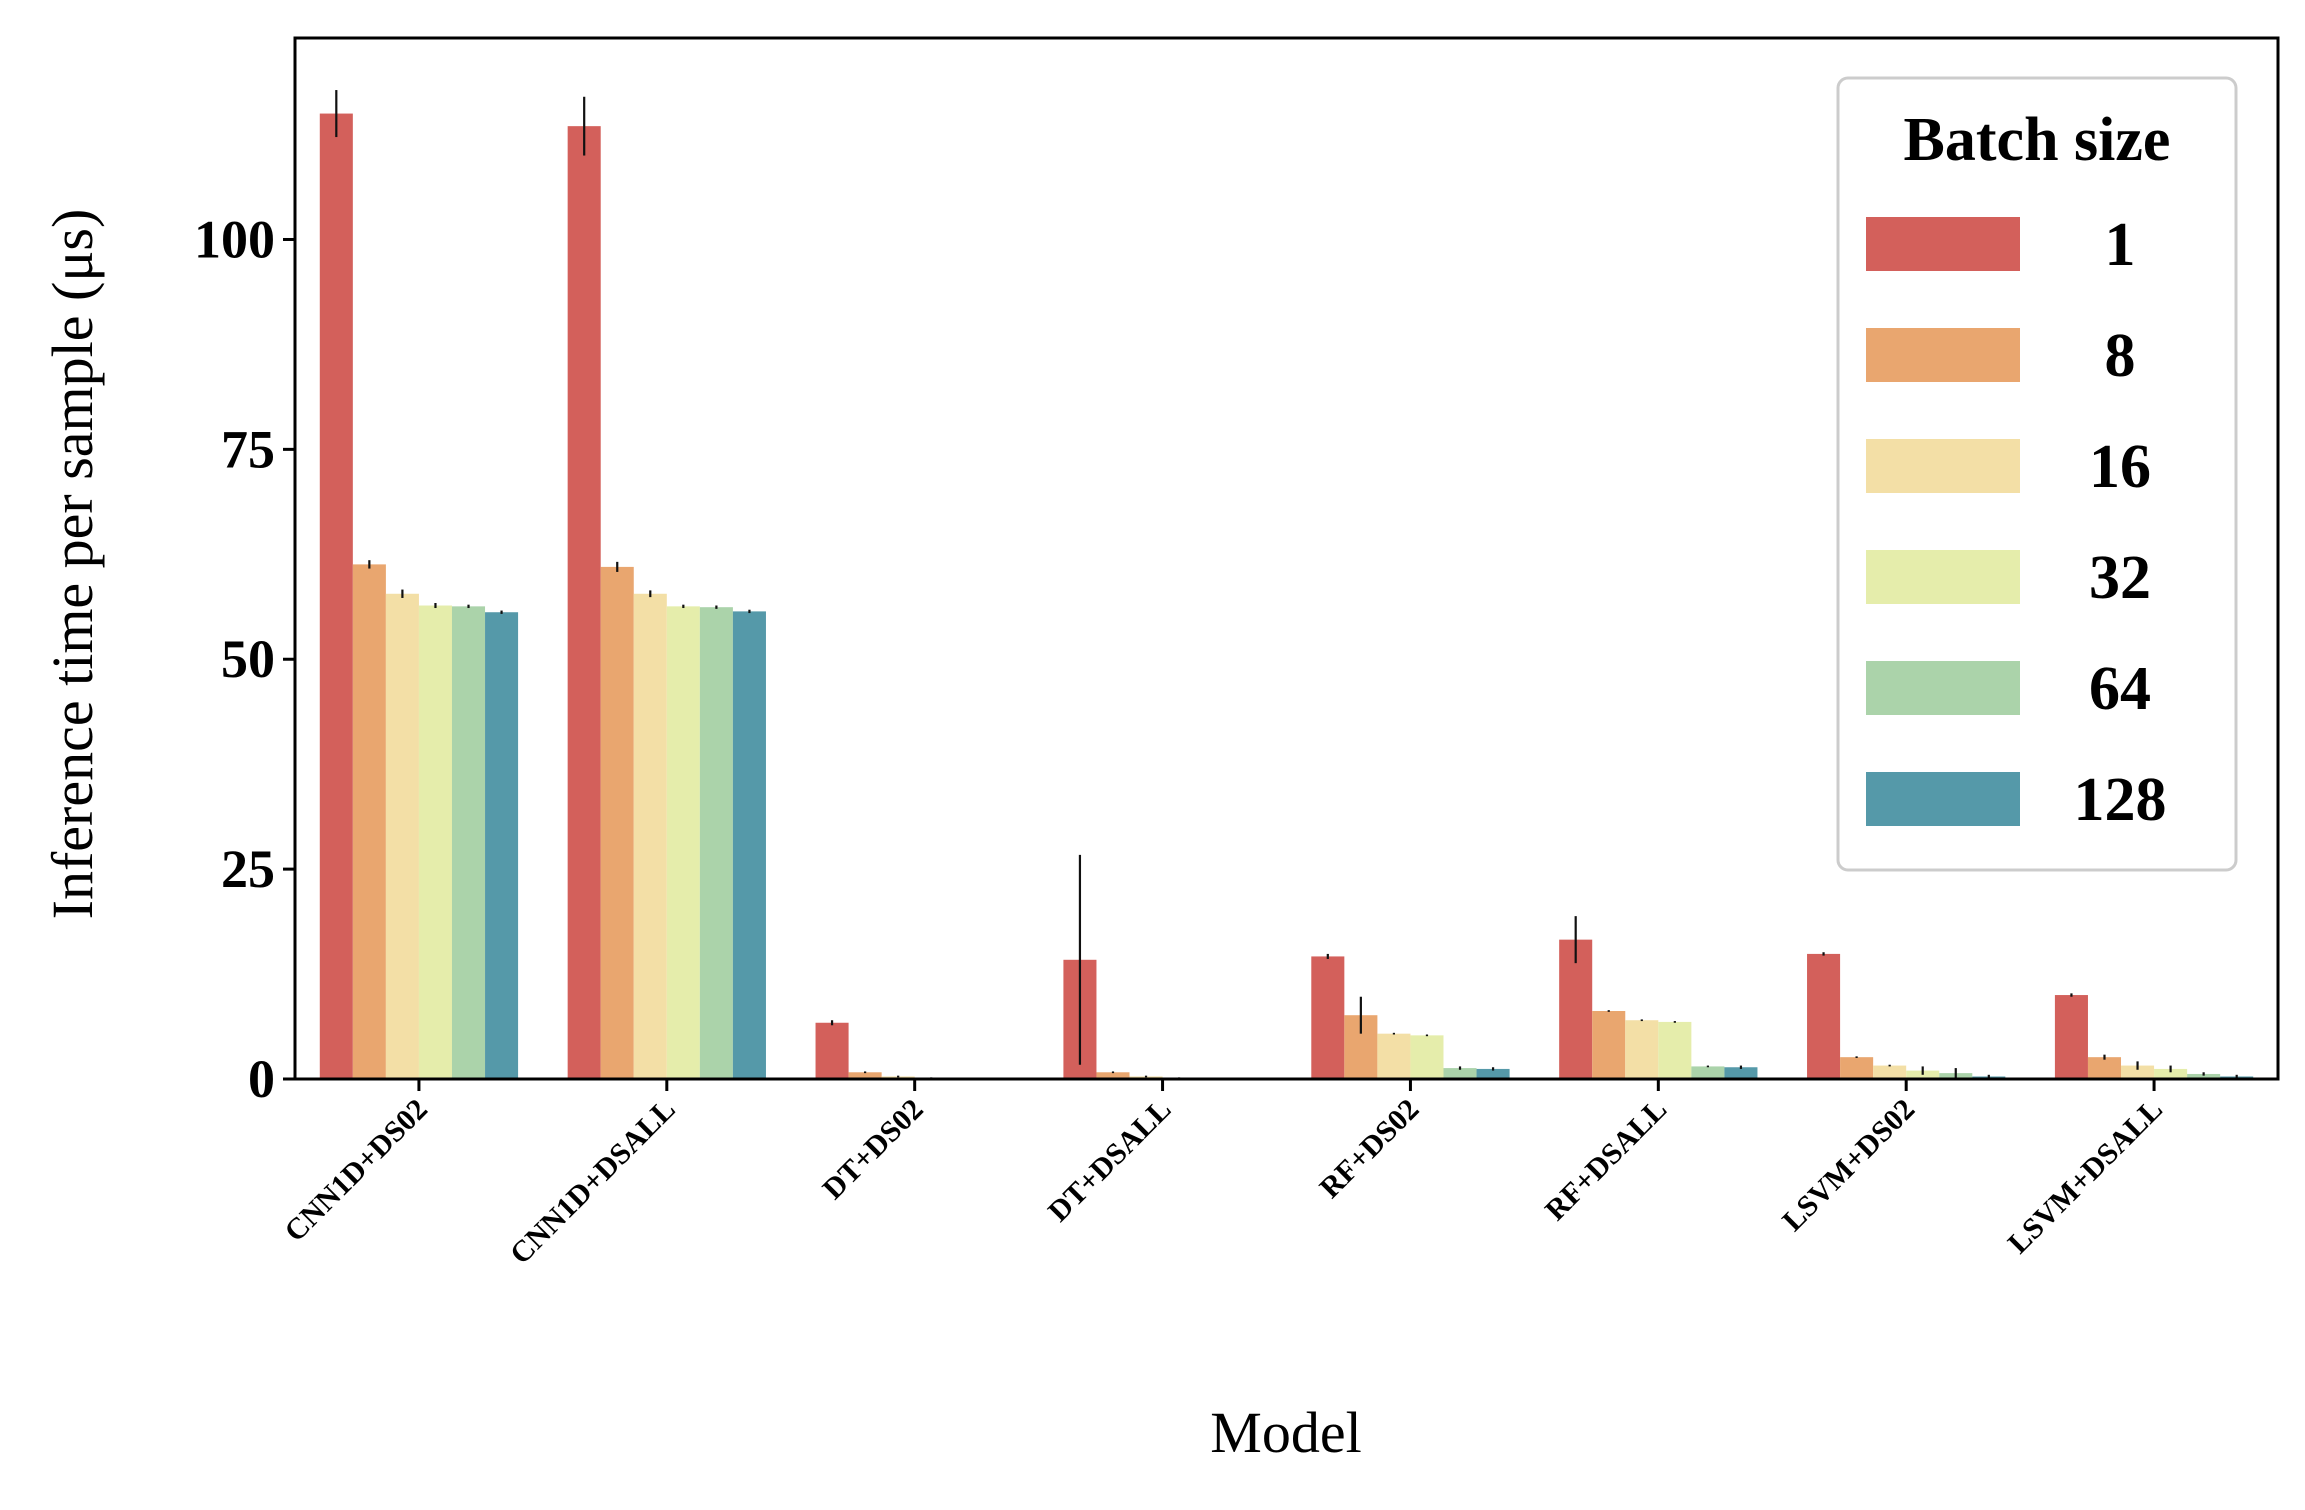 The height and width of the screenshot is (1510, 2305). Describe the element at coordinates (2120, 578) in the screenshot. I see `legend-label-32: 32` at that location.